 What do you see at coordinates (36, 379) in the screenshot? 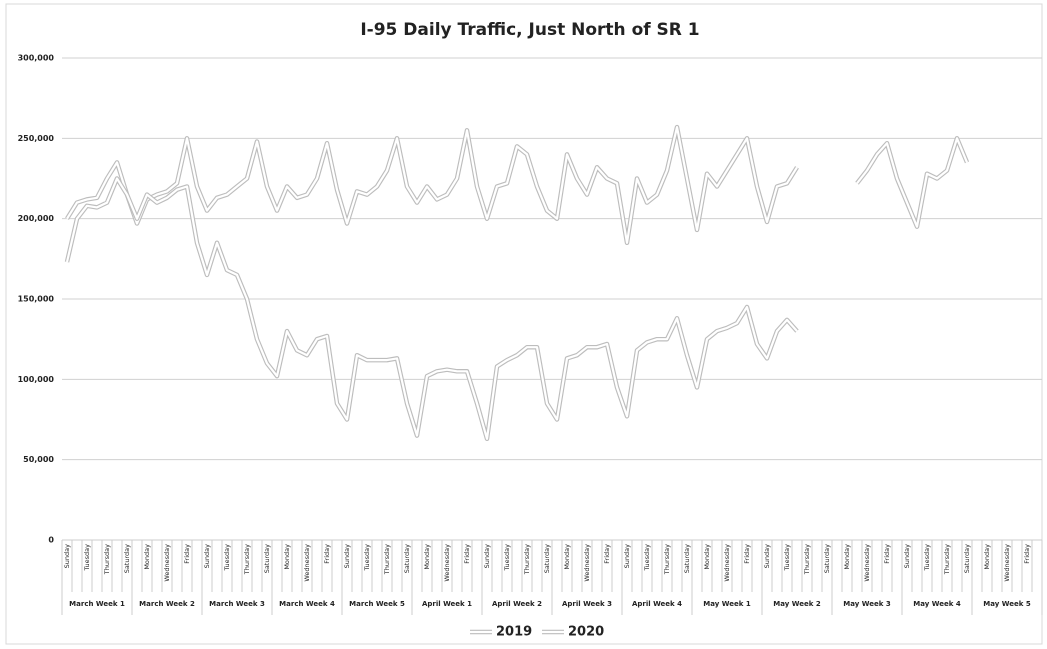
I see `y-tick-label: 100,000` at bounding box center [36, 379].